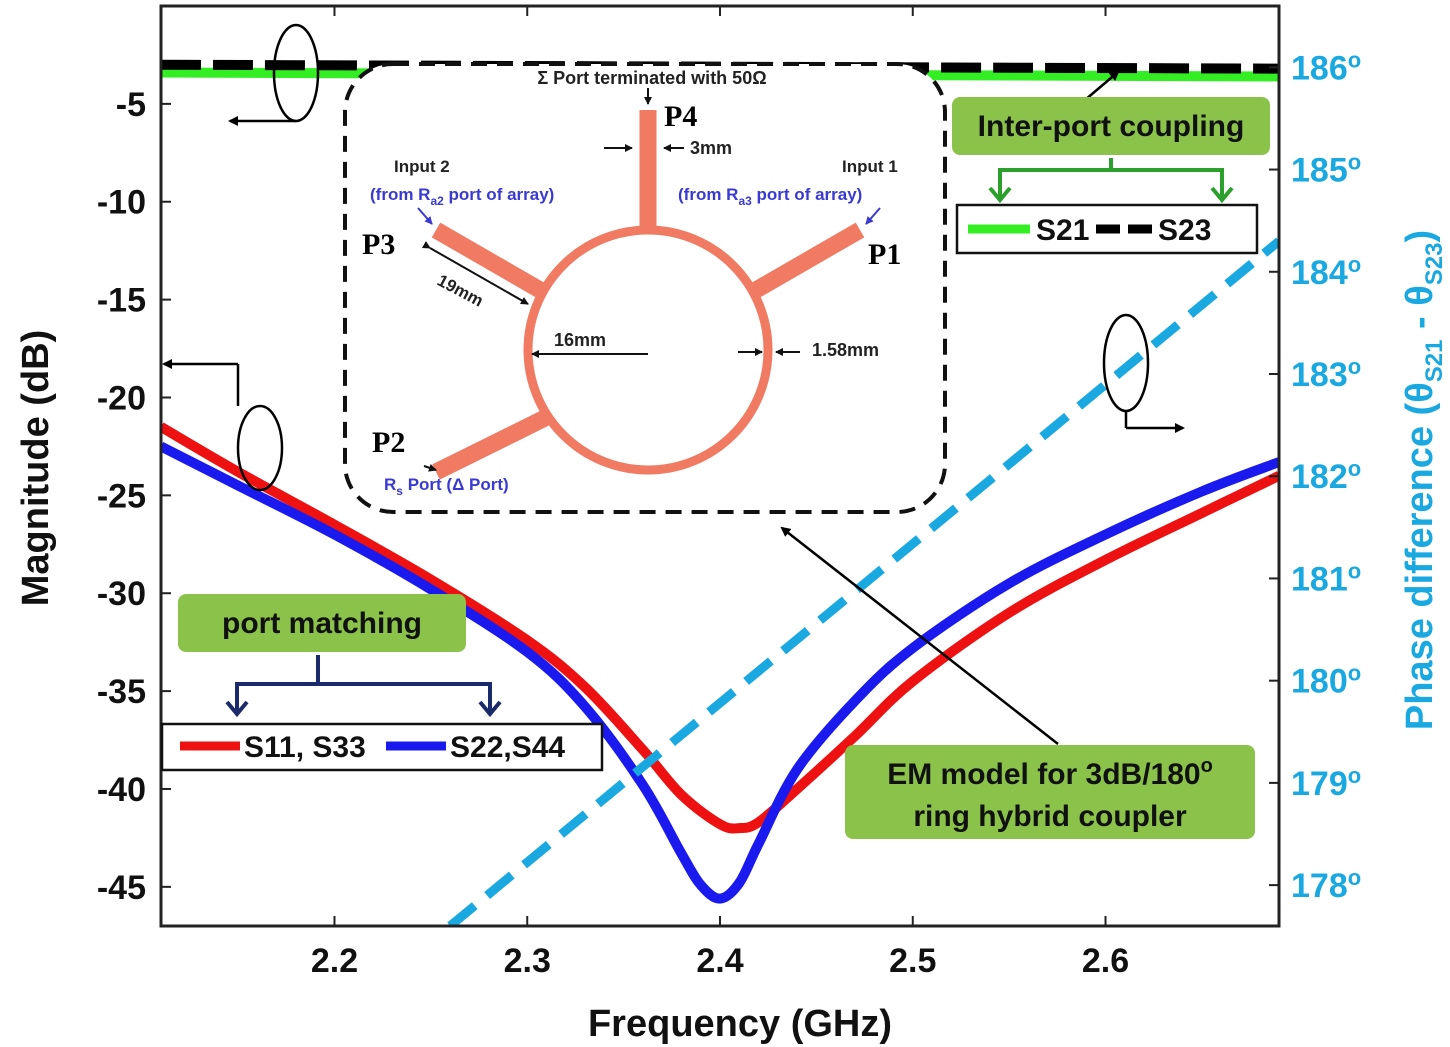  Describe the element at coordinates (260, 448) in the screenshot. I see `ellipse-mid-left` at that location.